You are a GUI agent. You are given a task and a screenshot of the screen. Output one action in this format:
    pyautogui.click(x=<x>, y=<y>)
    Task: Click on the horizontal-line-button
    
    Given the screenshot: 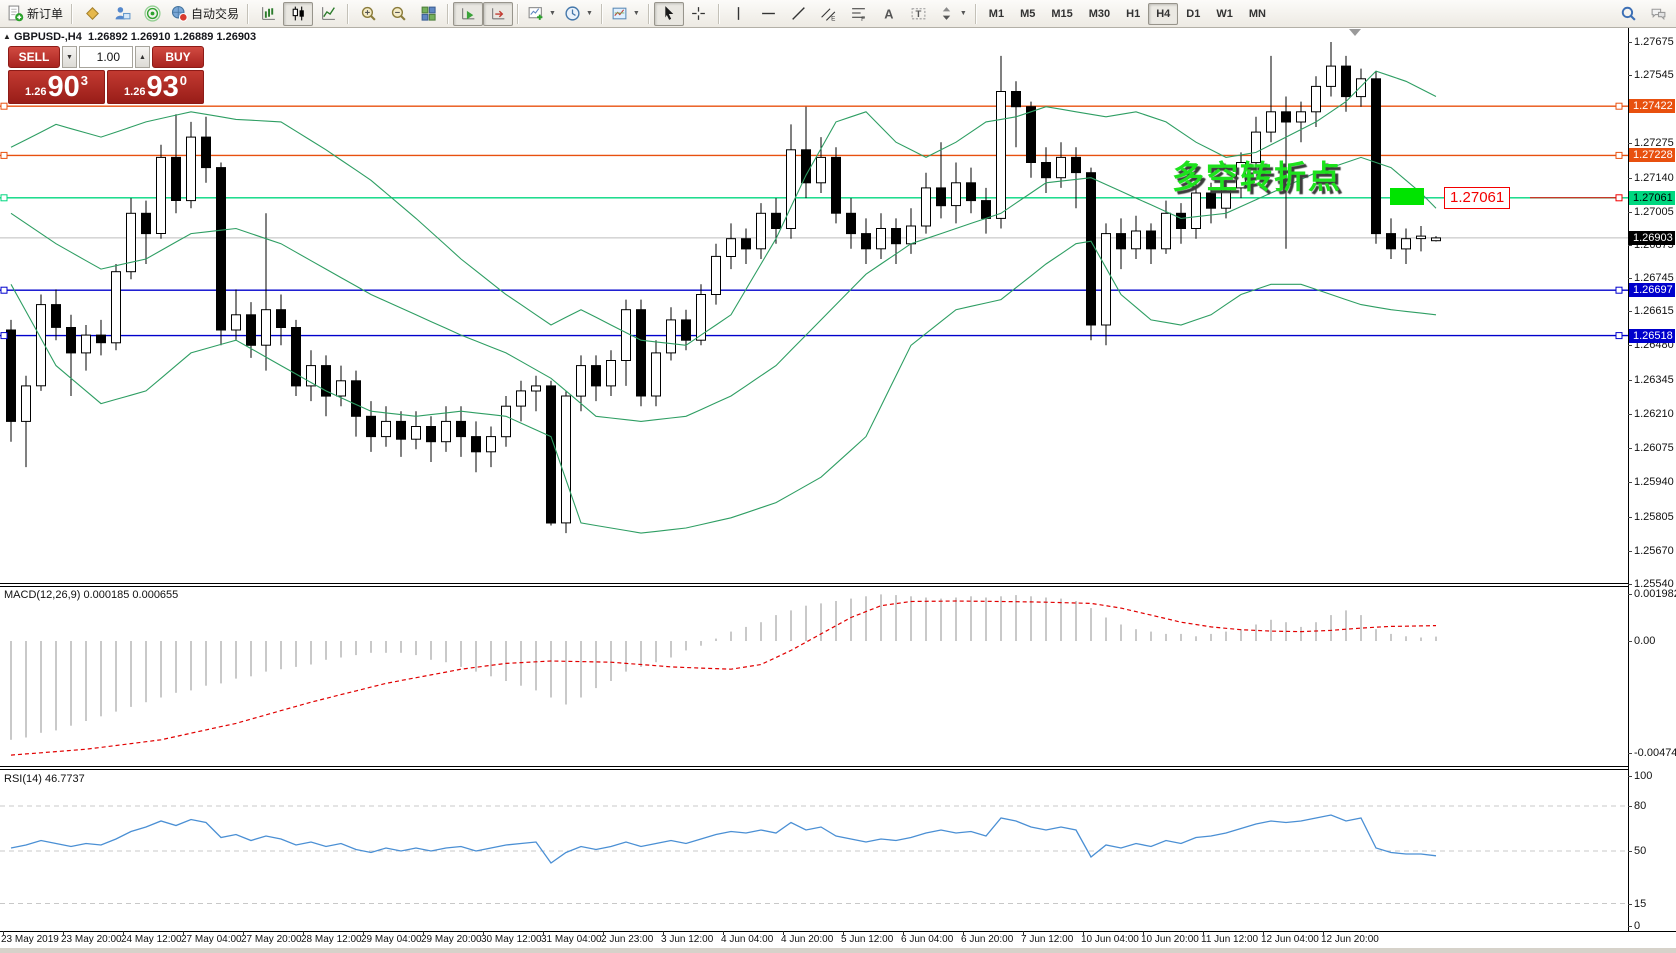 What is the action you would take?
    pyautogui.click(x=769, y=14)
    